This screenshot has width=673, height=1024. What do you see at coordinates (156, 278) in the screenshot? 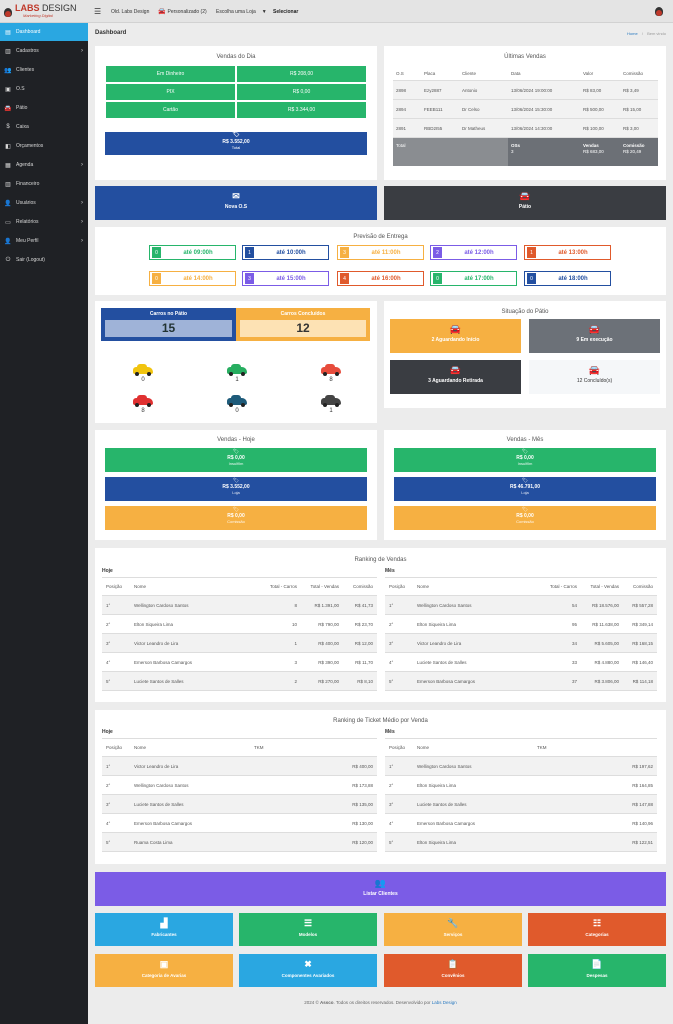
I see `previsao-count: 0` at bounding box center [156, 278].